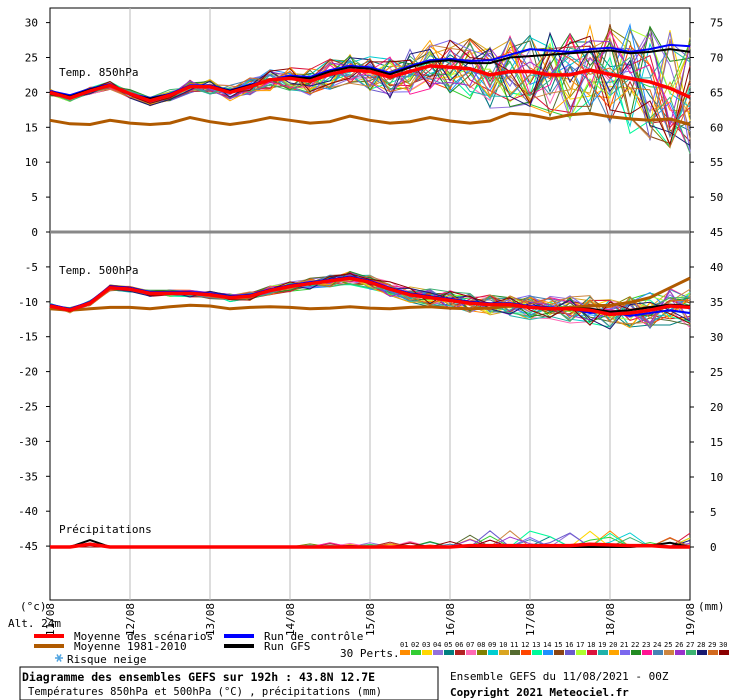  I want to click on y-left-tick-label: -20, so click(28, 372).